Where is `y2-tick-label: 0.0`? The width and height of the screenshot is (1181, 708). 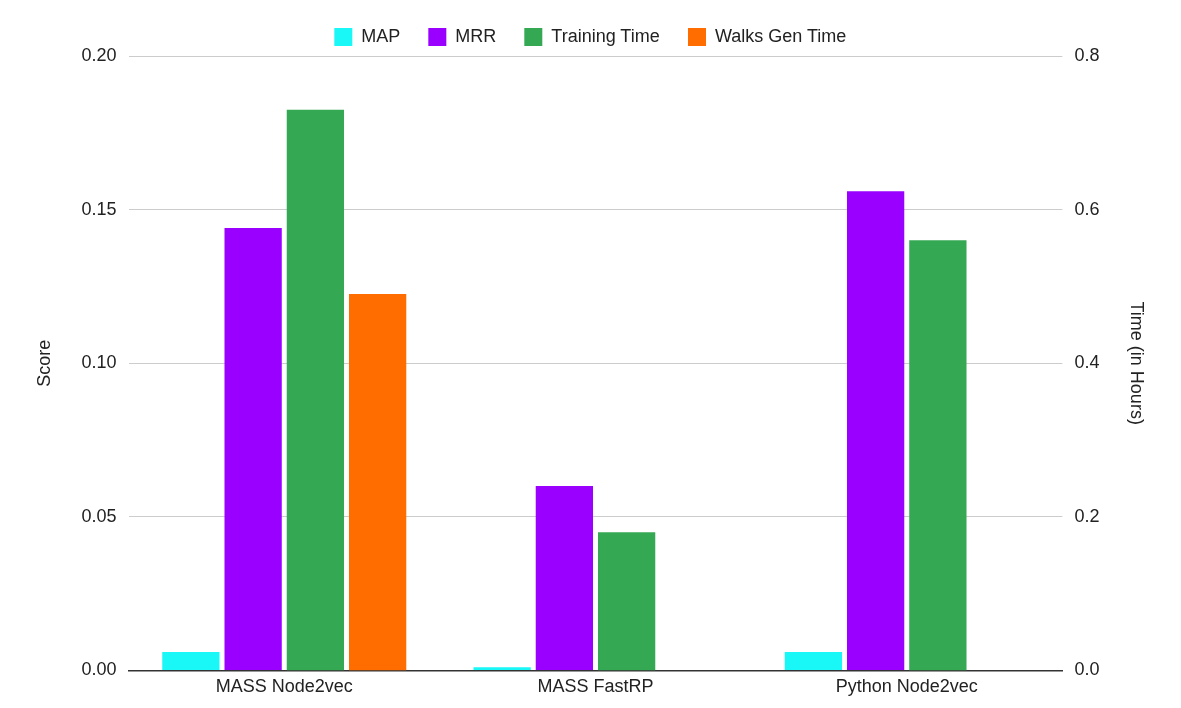
y2-tick-label: 0.0 is located at coordinates (1087, 669).